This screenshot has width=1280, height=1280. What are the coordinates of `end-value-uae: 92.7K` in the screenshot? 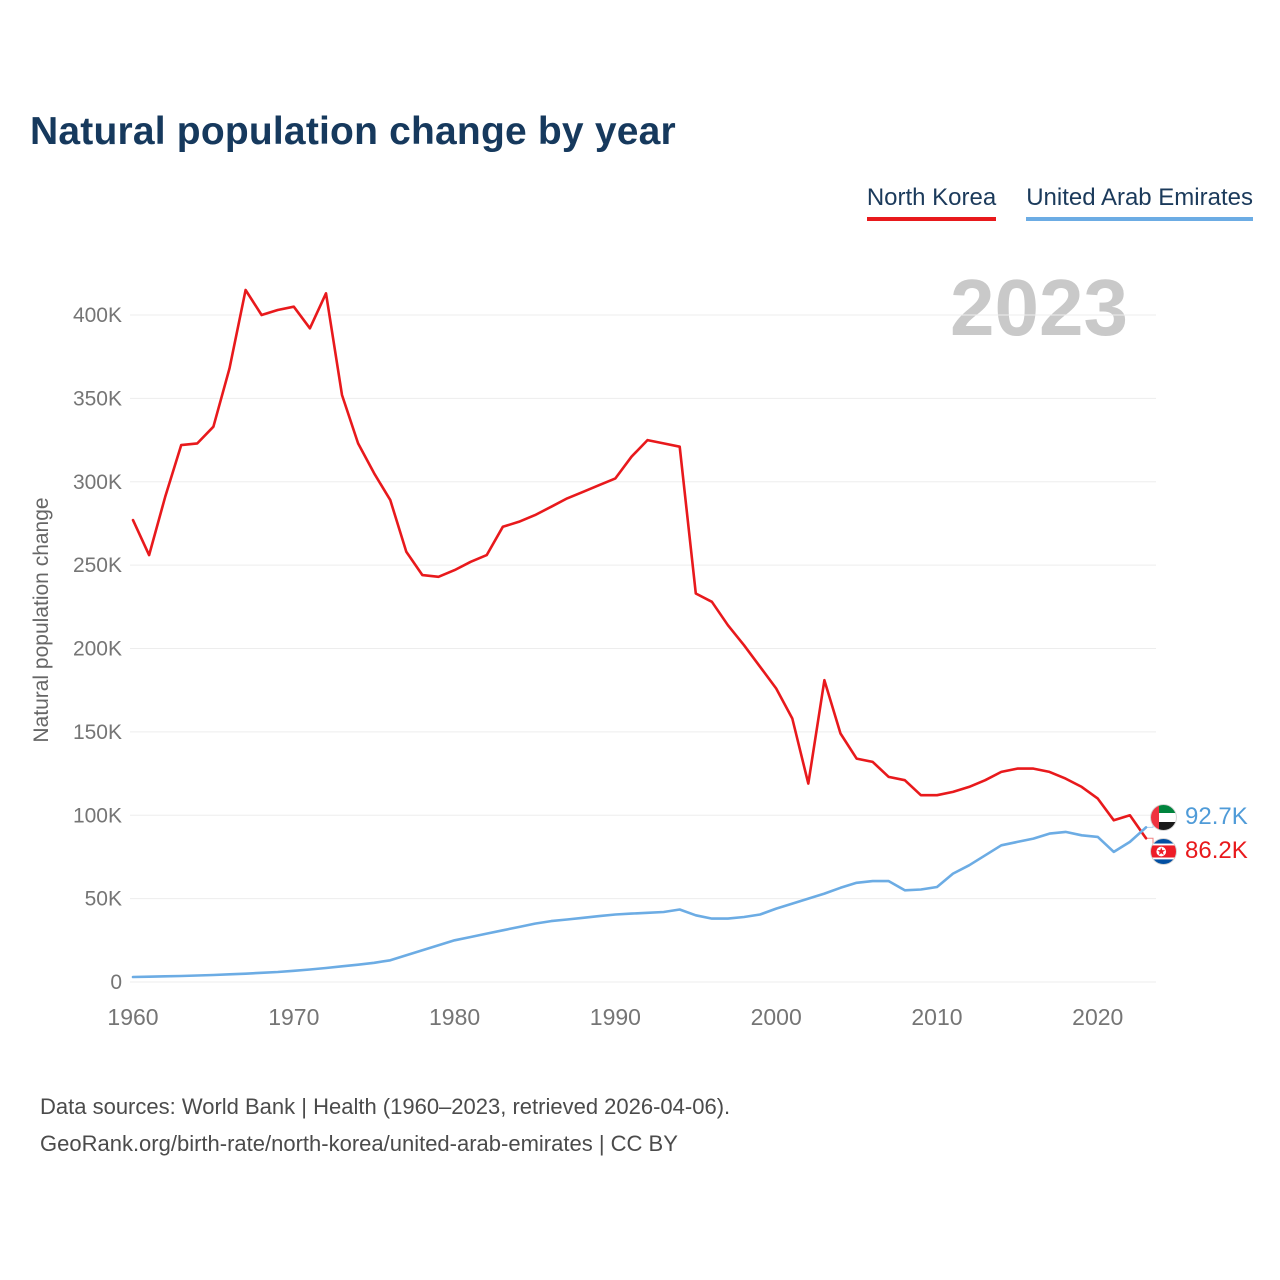 It's located at (1216, 816).